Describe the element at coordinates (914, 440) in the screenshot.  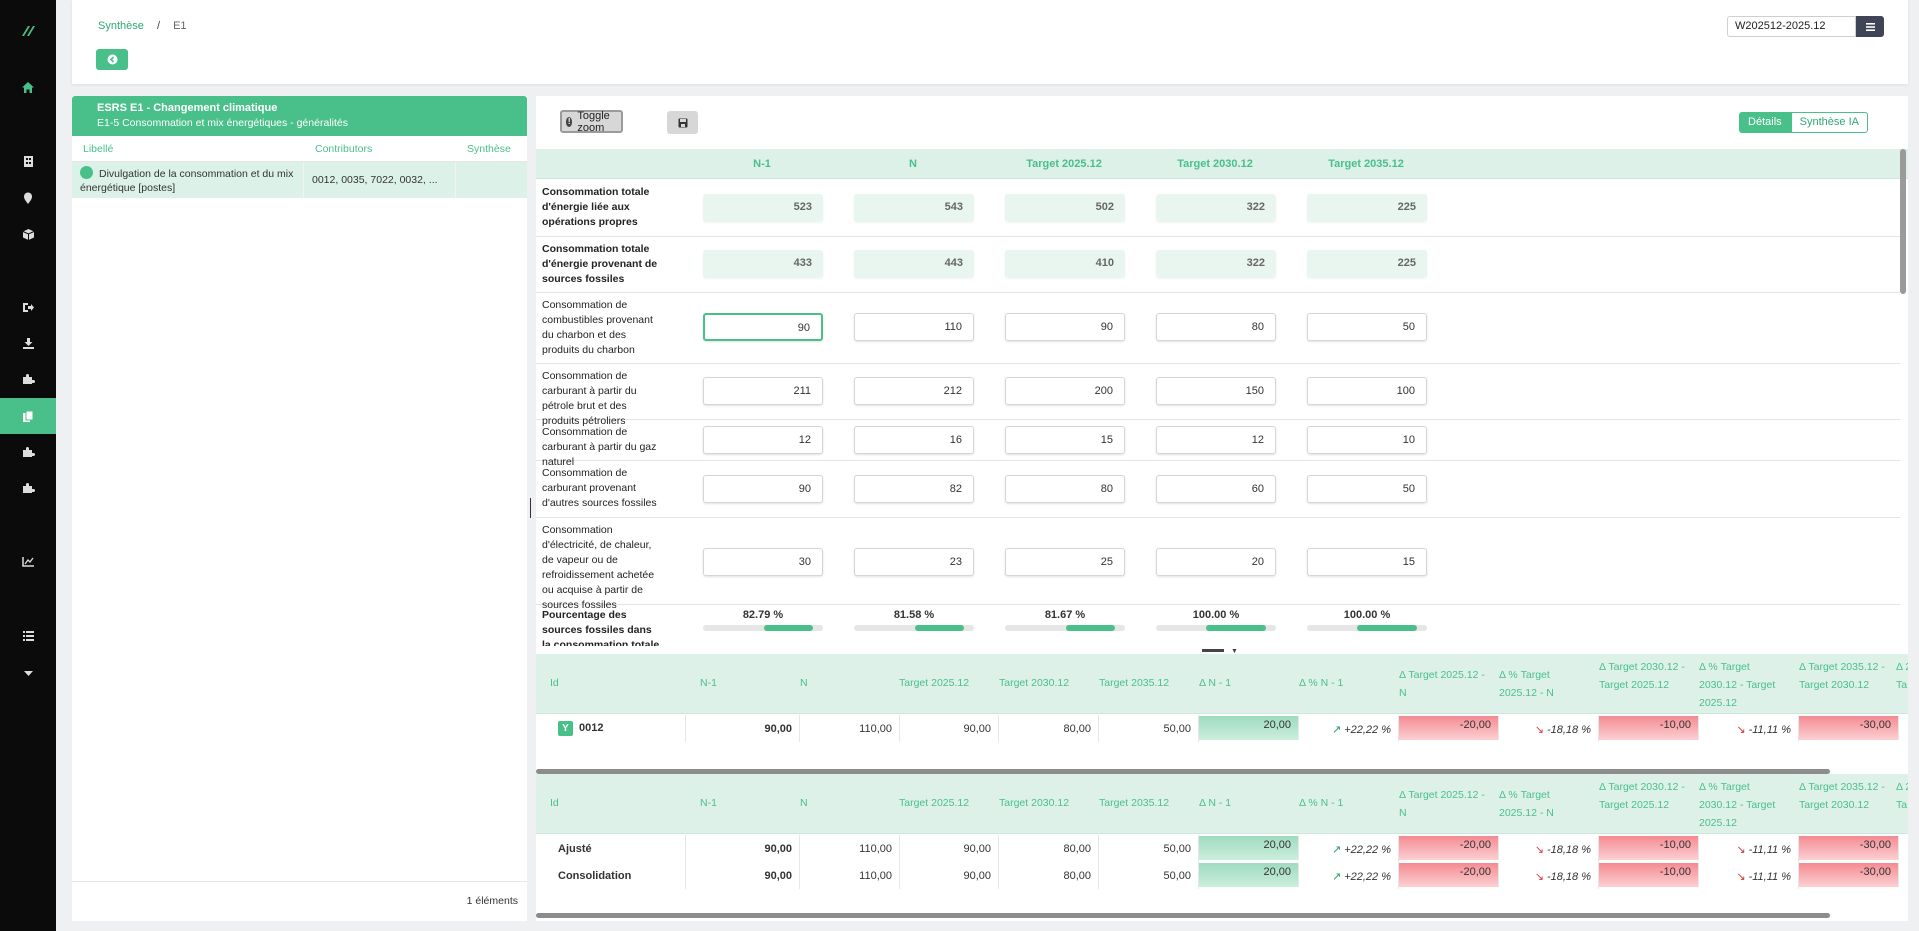
I see `value-input: 16` at that location.